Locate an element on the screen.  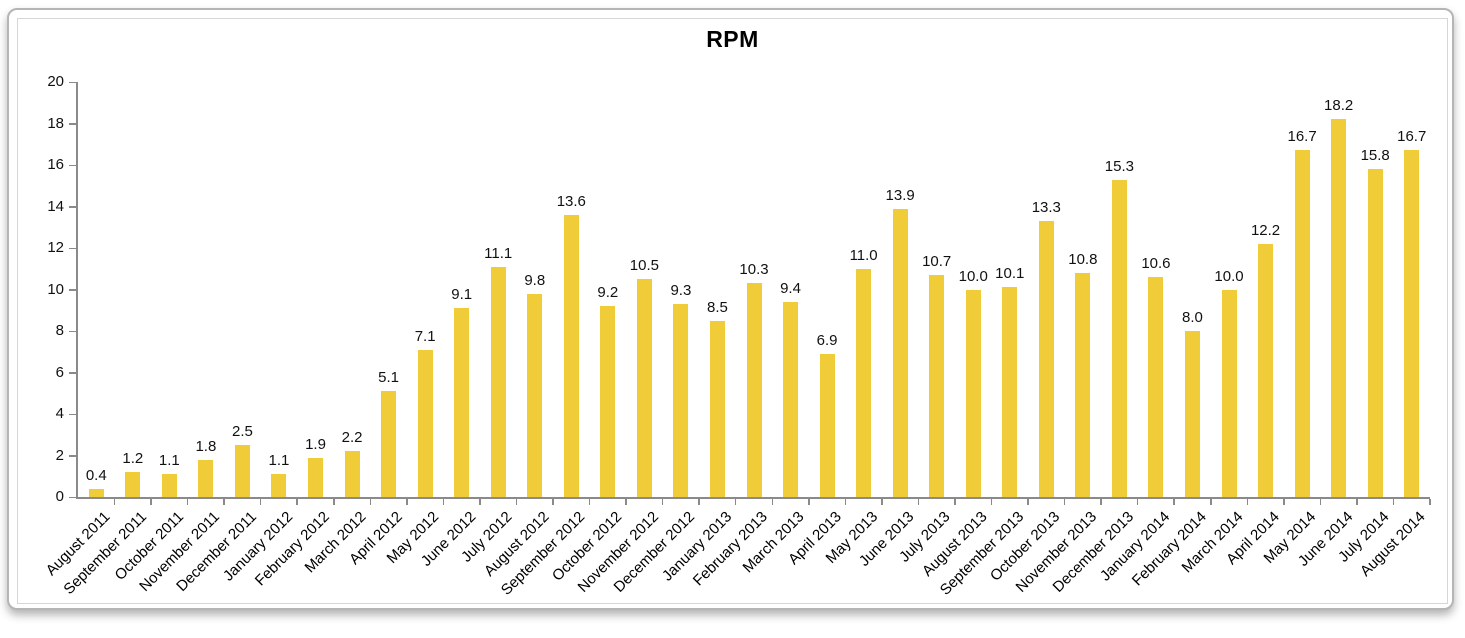
bar-value-label: 8.0 is located at coordinates (1192, 317).